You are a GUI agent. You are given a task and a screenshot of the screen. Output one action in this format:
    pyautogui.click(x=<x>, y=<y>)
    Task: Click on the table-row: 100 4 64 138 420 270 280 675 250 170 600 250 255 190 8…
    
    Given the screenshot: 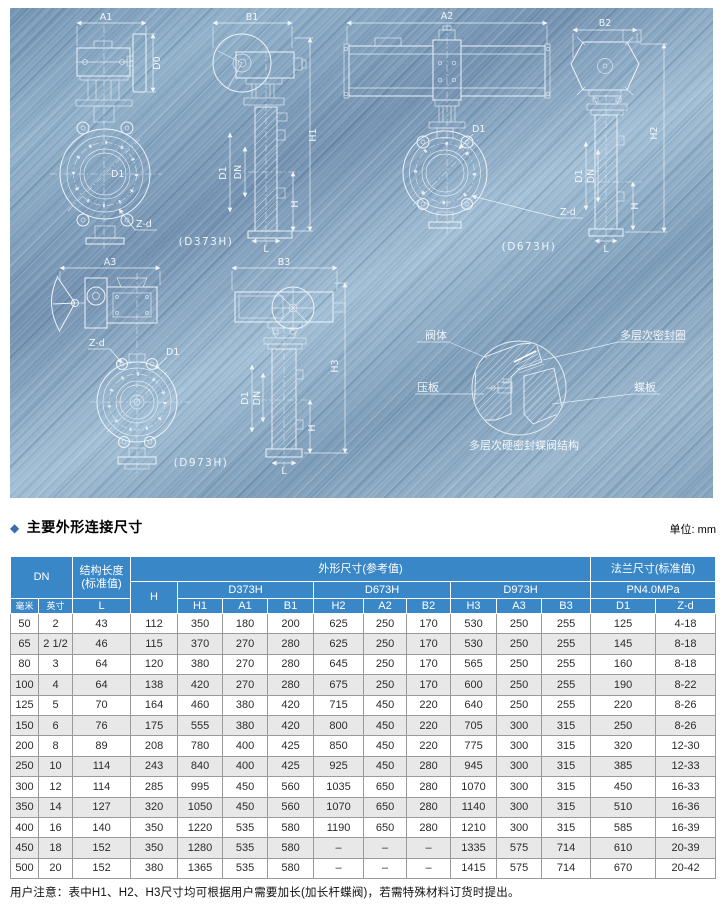 What is the action you would take?
    pyautogui.click(x=363, y=685)
    